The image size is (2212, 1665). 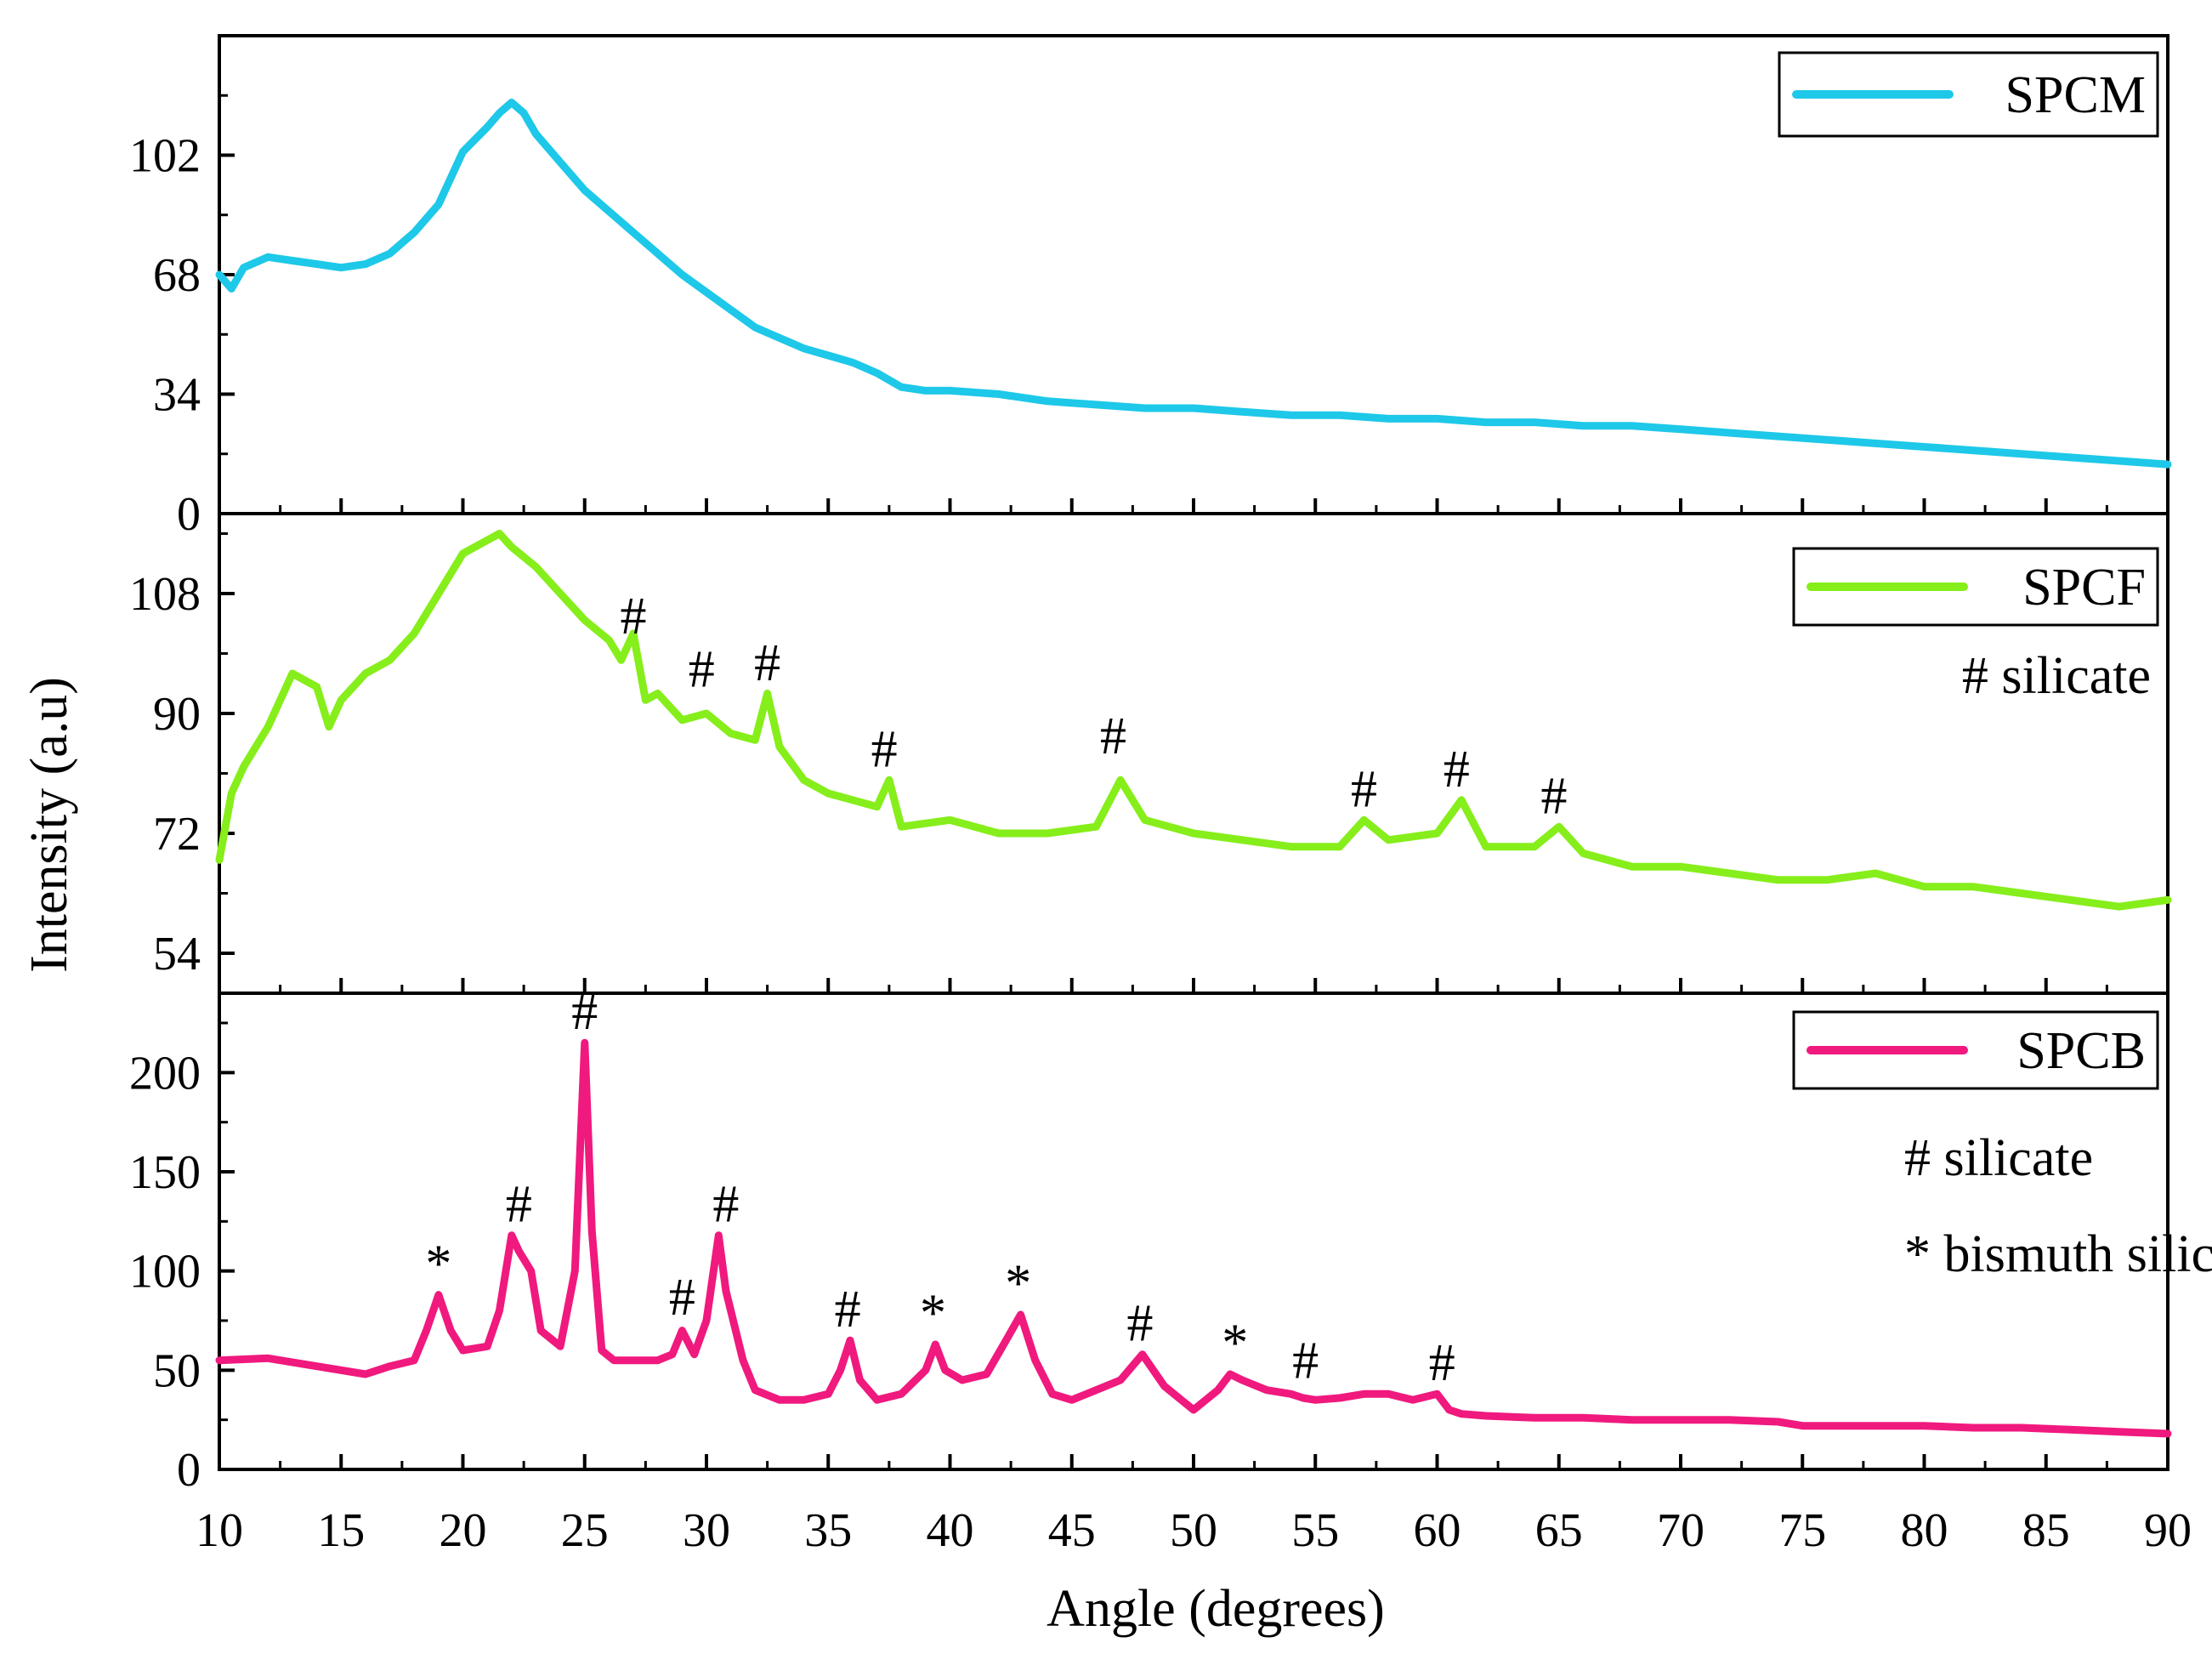 What do you see at coordinates (165, 594) in the screenshot?
I see `y-tick-label: 108` at bounding box center [165, 594].